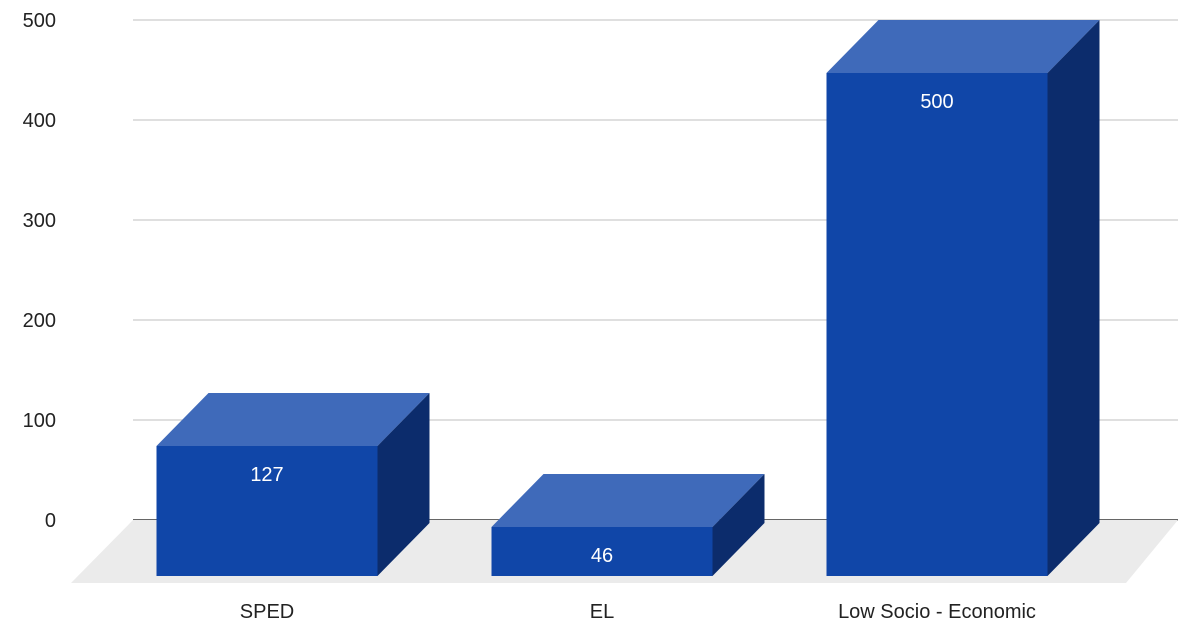  What do you see at coordinates (638, 612) in the screenshot?
I see `x-axis-labels: SPED EL Low Socio - Economic` at bounding box center [638, 612].